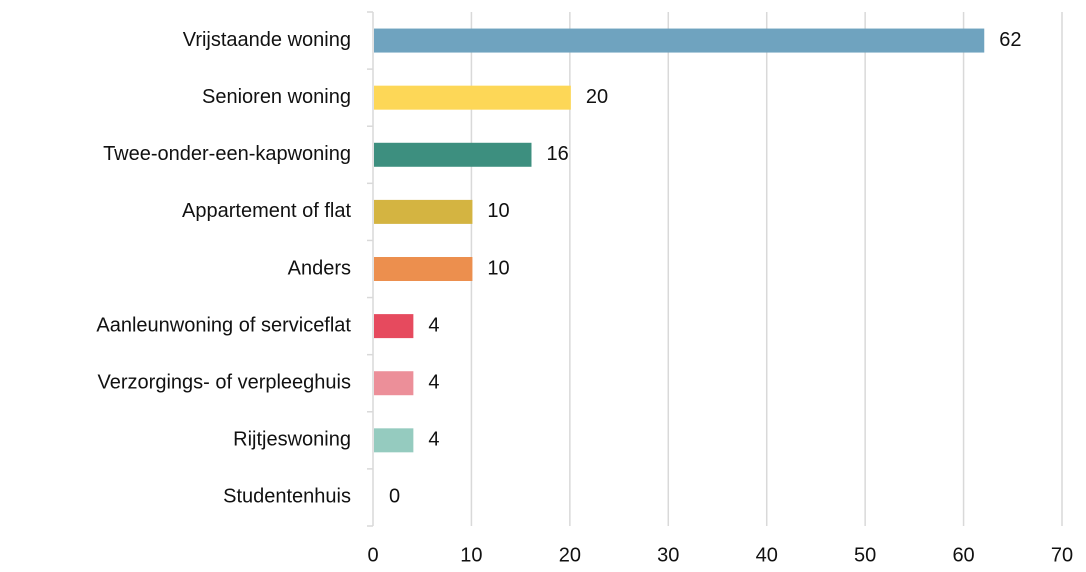 This screenshot has height=572, width=1086. What do you see at coordinates (1062, 555) in the screenshot?
I see `x-tick-label: 70` at bounding box center [1062, 555].